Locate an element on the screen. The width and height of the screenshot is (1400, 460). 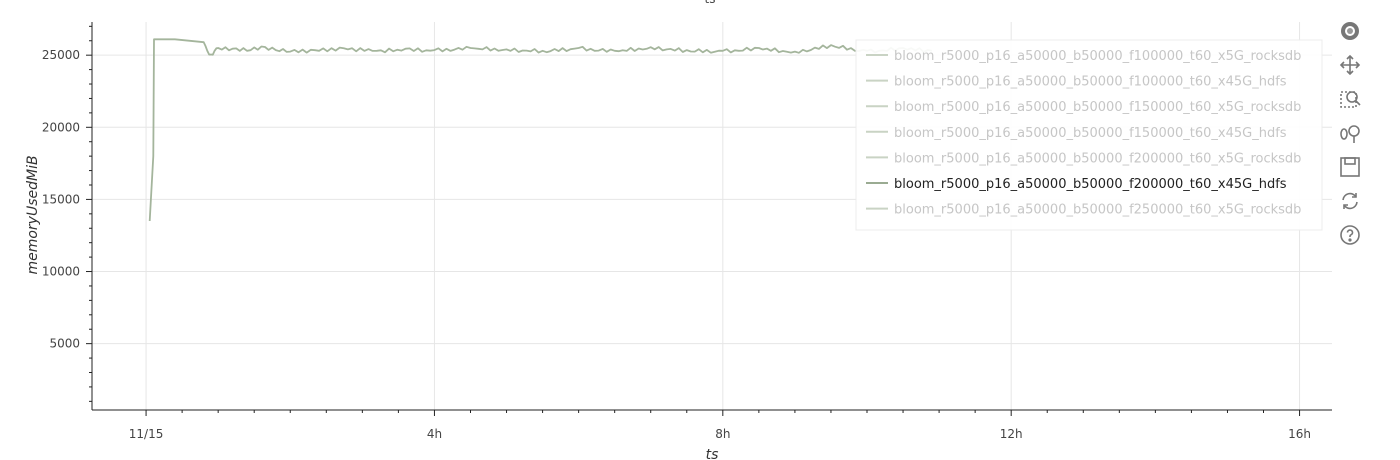
x-tick-label-1: 4h is located at coordinates (434, 434).